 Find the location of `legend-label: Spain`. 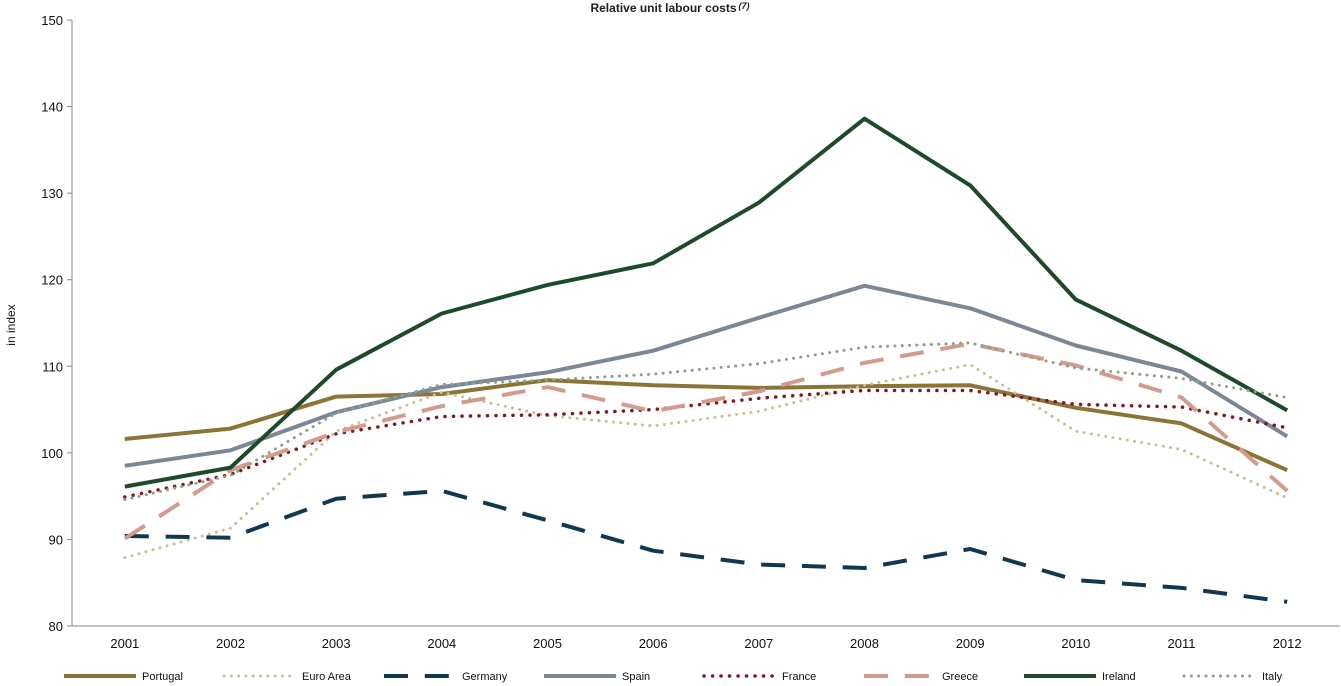

legend-label: Spain is located at coordinates (636, 677).